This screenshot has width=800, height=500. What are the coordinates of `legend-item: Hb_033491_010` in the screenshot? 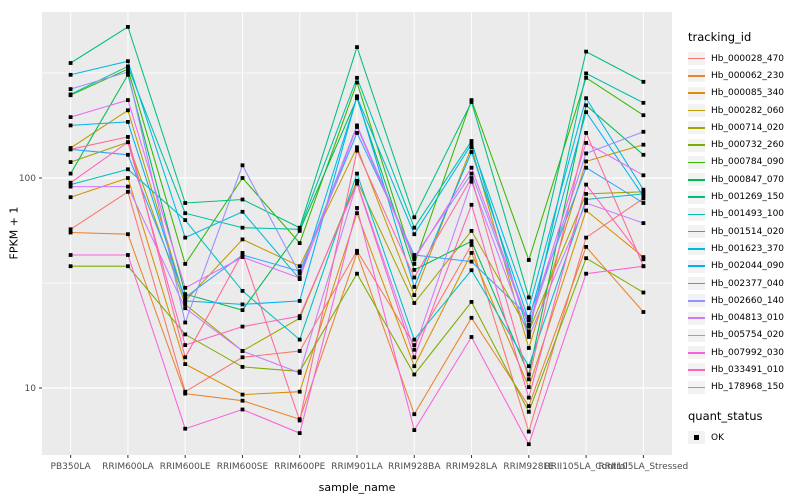 It's located at (743, 369).